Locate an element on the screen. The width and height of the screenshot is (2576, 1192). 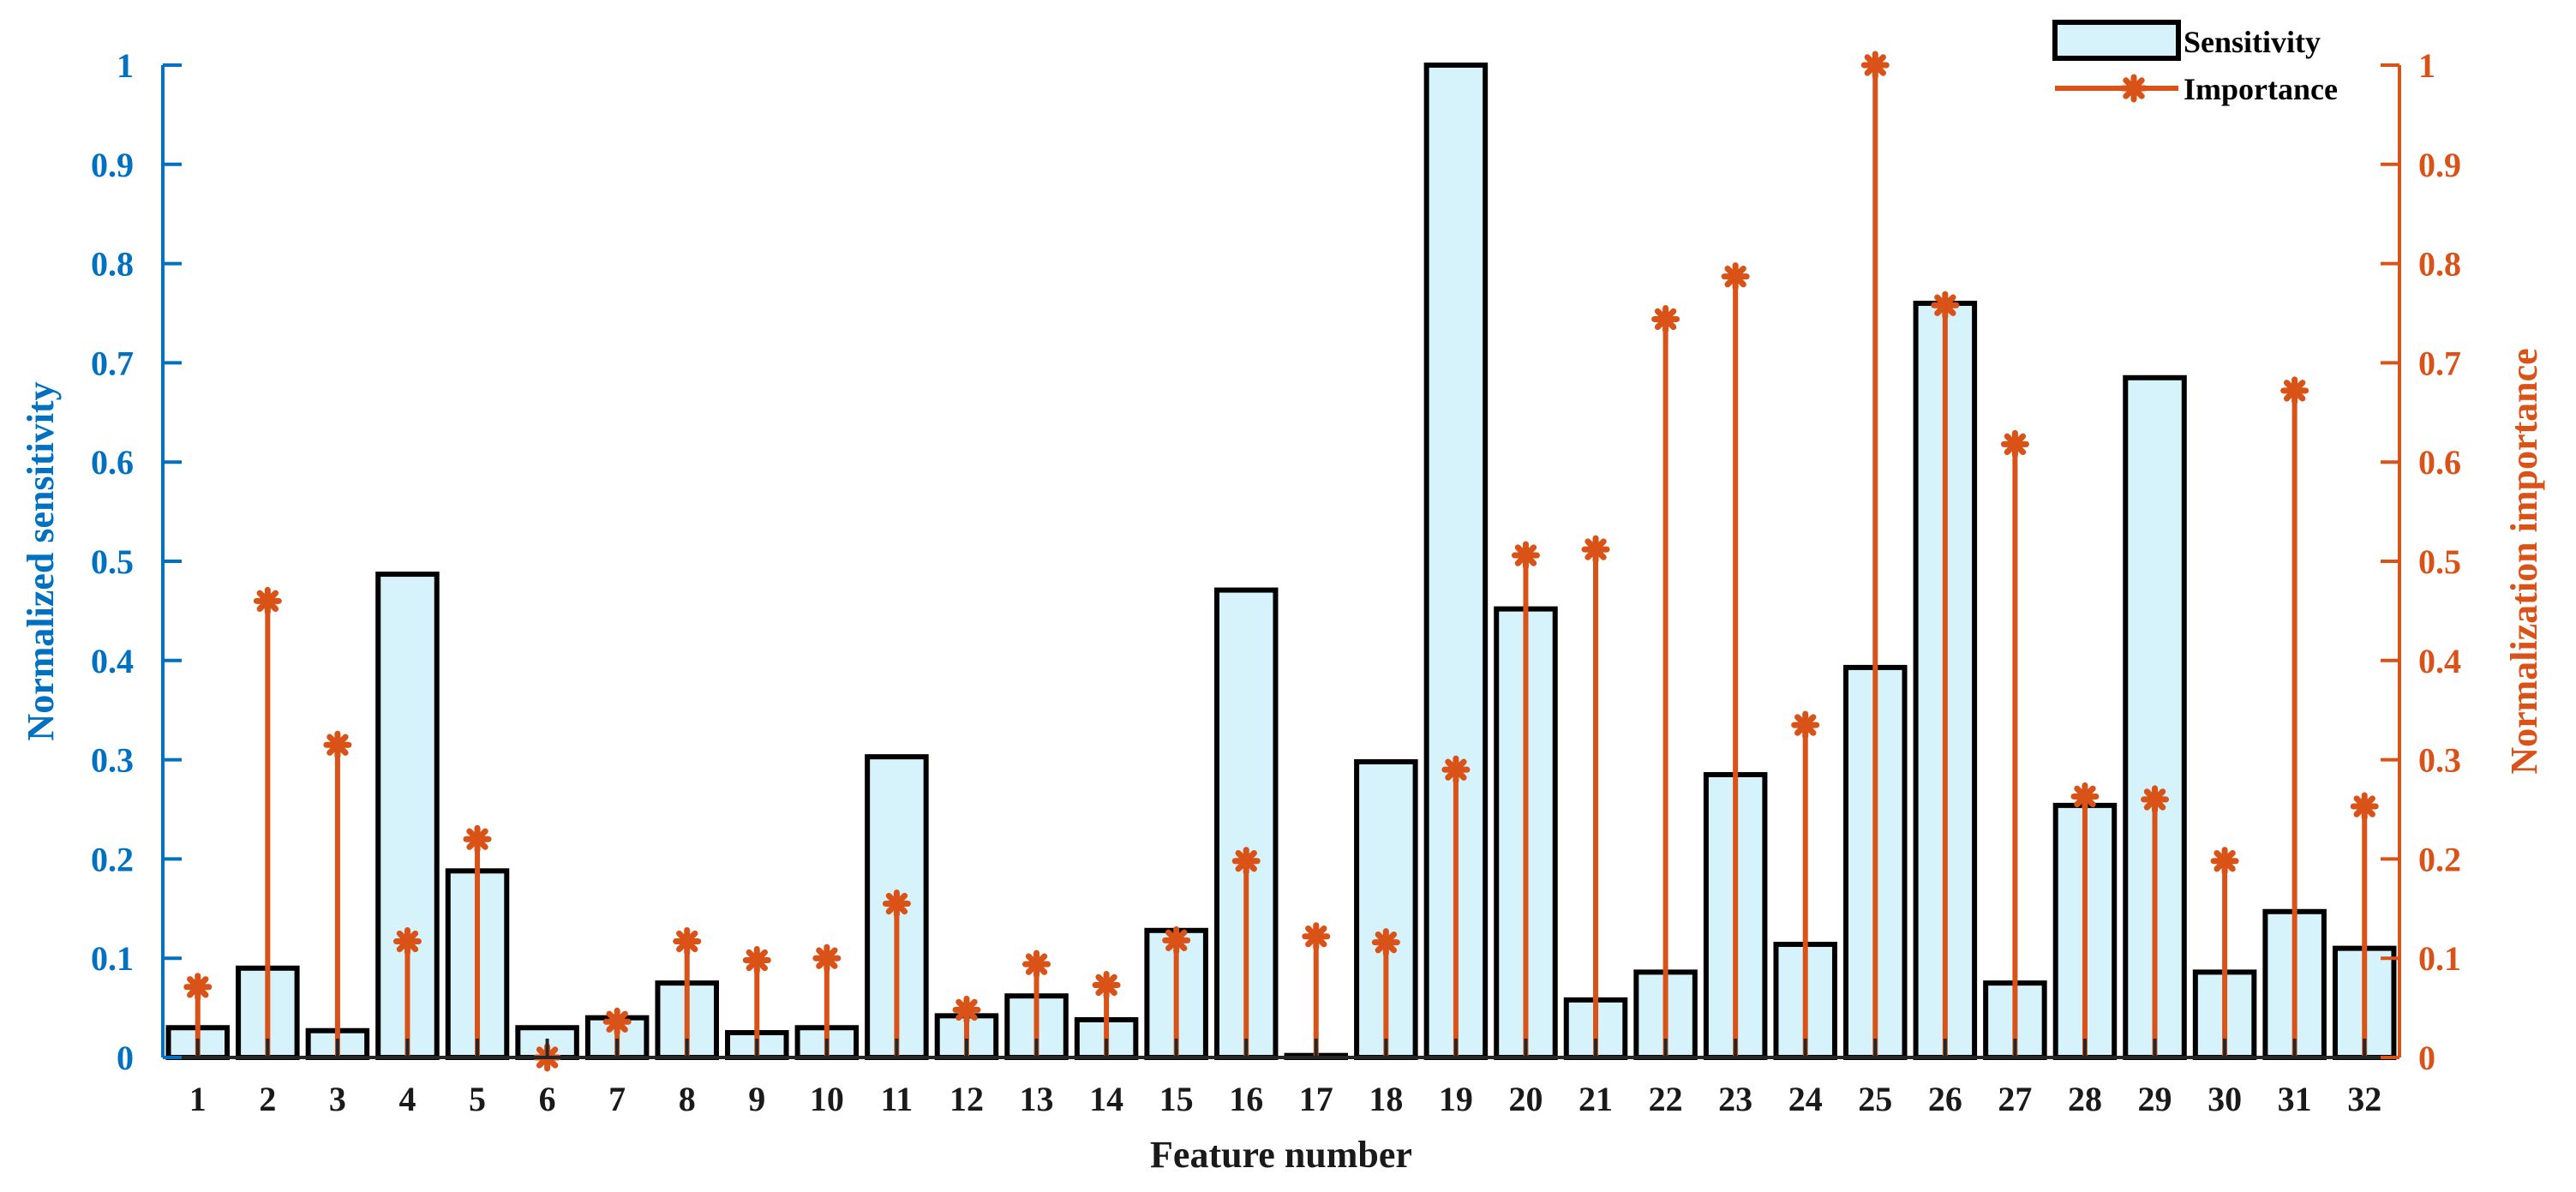
x-tick-label: 14 is located at coordinates (1106, 1099).